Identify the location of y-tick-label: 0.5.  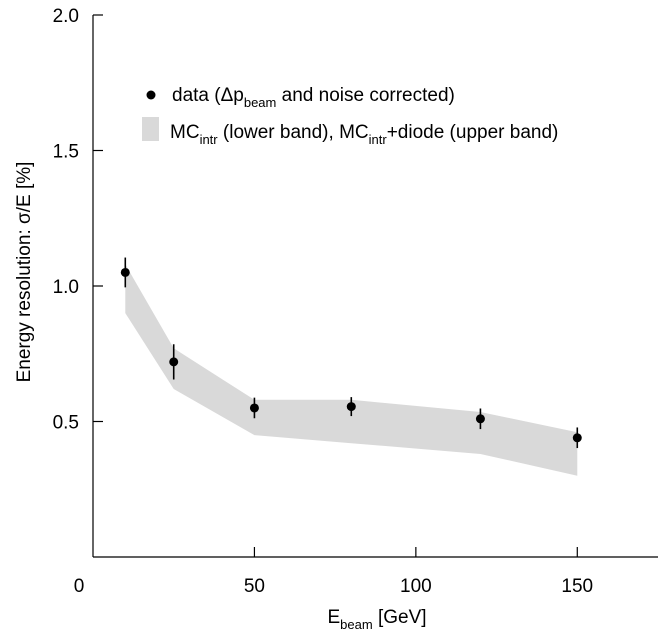
(66, 423).